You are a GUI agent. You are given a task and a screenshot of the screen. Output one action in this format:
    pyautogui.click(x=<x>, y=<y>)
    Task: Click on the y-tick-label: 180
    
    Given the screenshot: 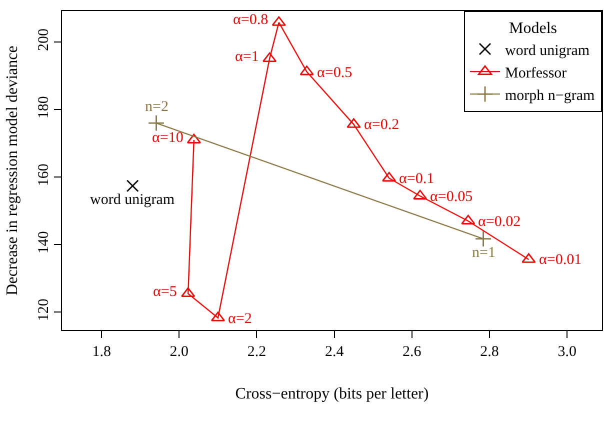 What is the action you would take?
    pyautogui.click(x=44, y=107)
    